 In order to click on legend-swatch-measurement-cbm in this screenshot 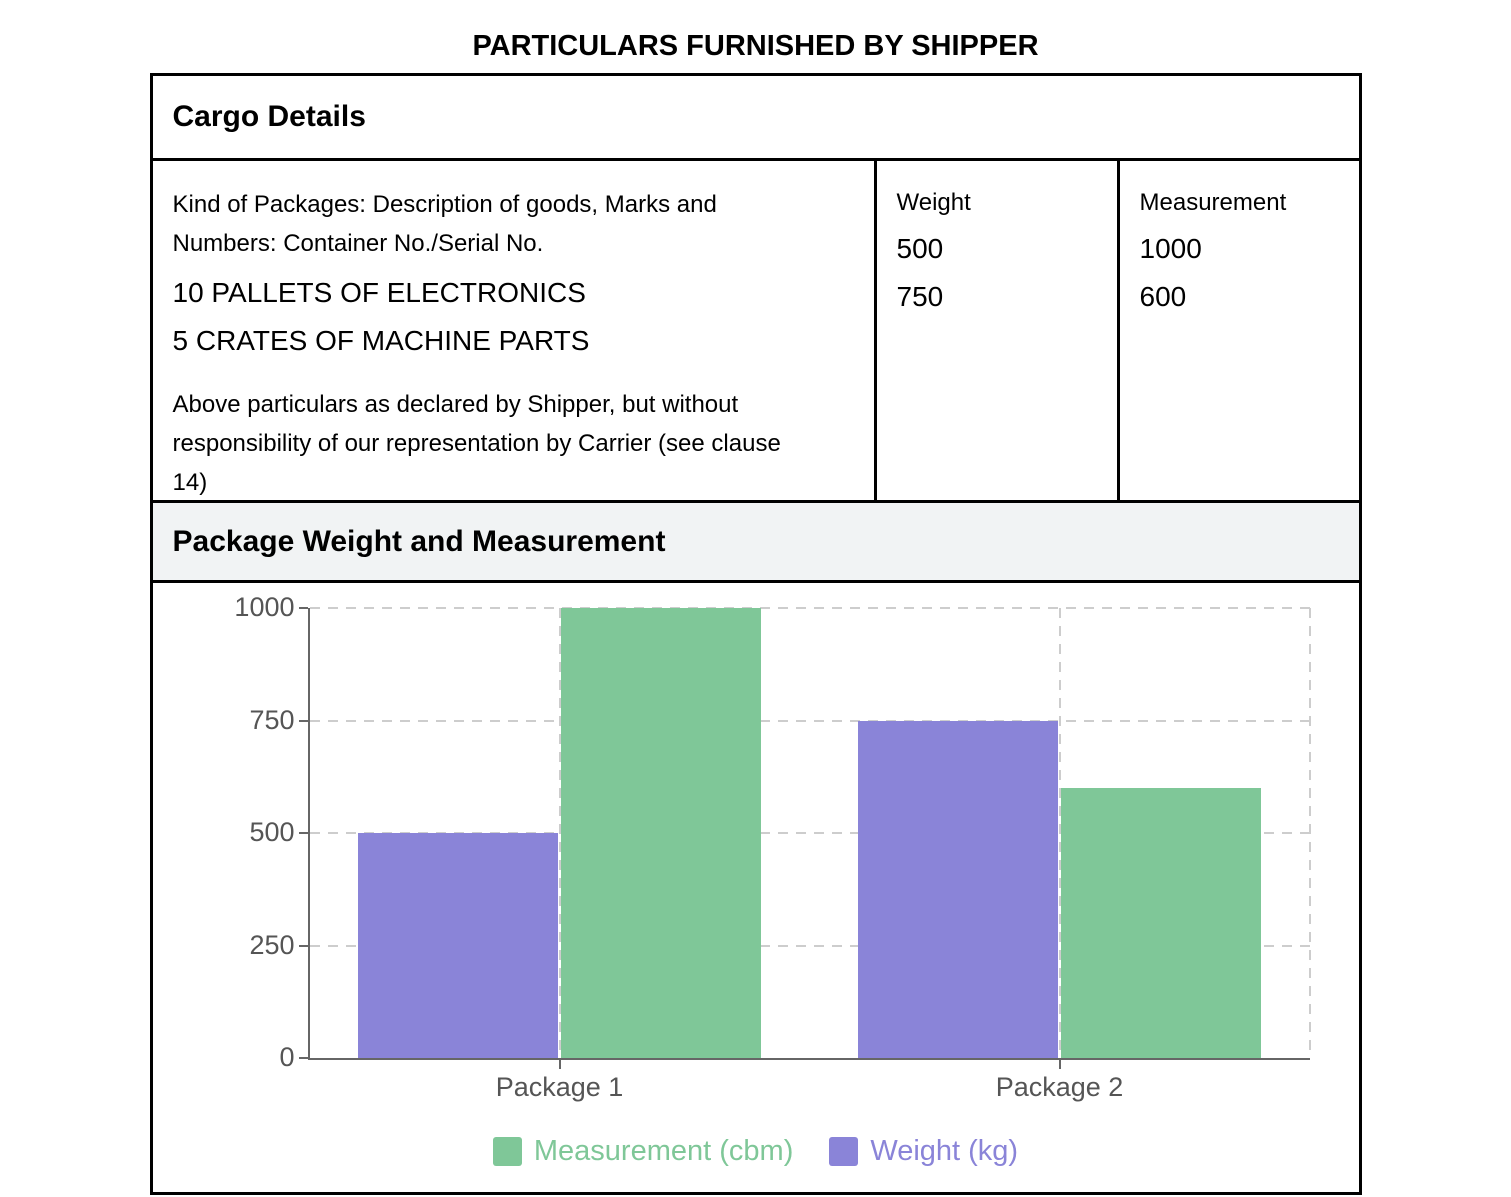, I will do `click(507, 1151)`.